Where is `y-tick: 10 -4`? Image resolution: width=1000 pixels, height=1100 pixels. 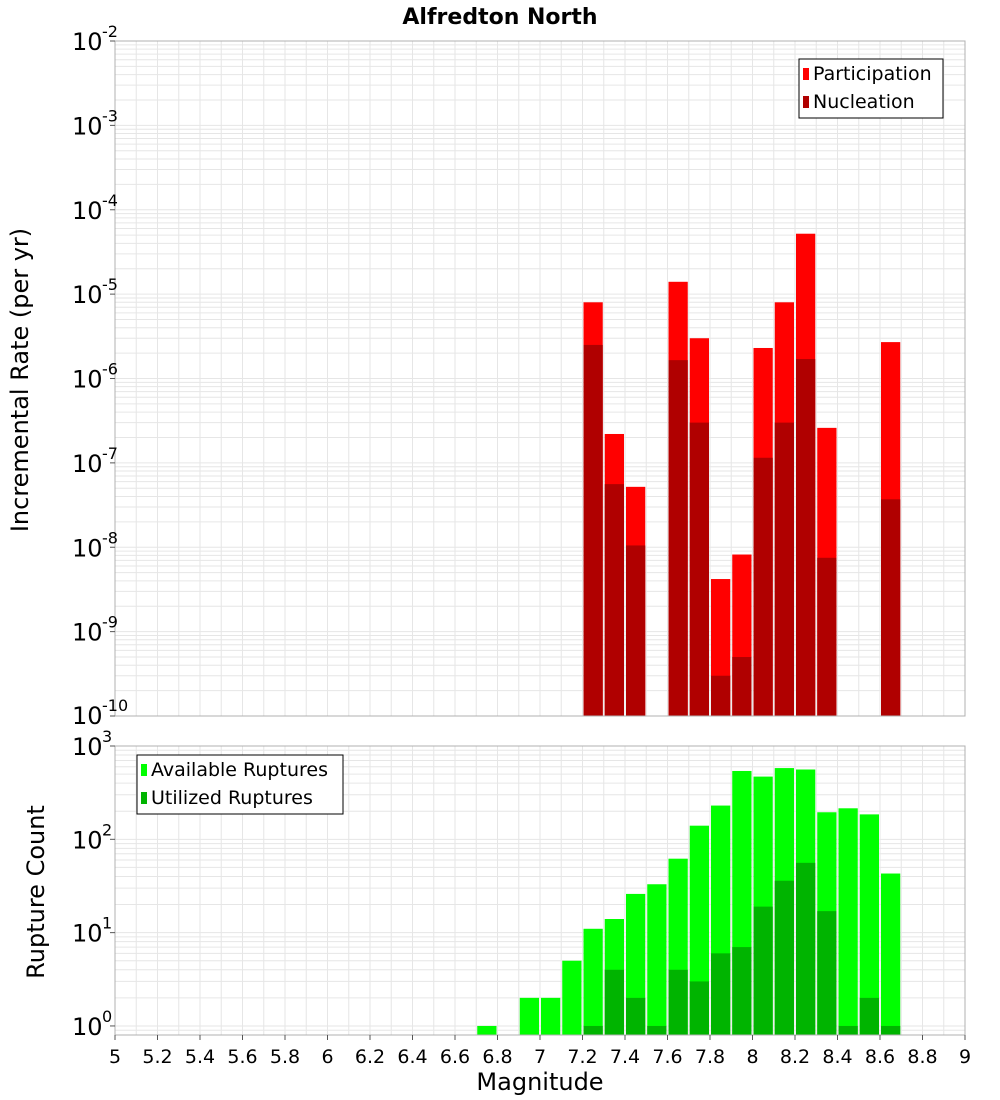
y-tick: 10 -4 is located at coordinates (95, 208).